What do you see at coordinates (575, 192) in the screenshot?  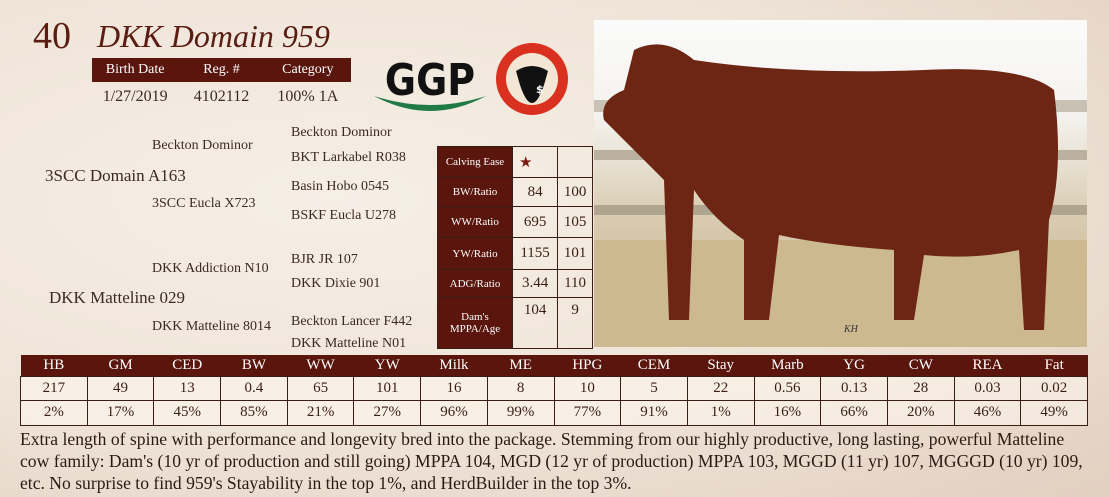 I see `perf-ratio: 100` at bounding box center [575, 192].